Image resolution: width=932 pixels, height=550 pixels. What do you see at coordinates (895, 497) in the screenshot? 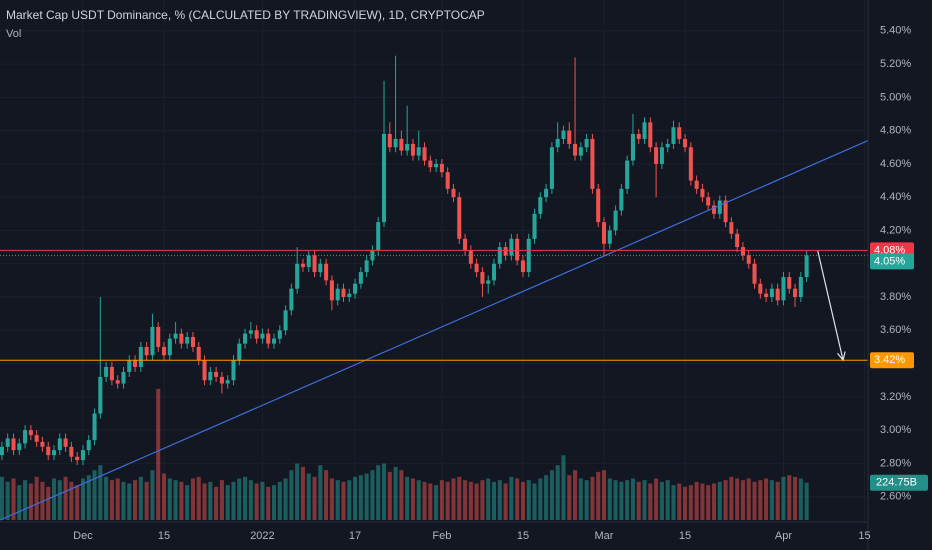
I see `y-tick-label: 2.60%` at bounding box center [895, 497].